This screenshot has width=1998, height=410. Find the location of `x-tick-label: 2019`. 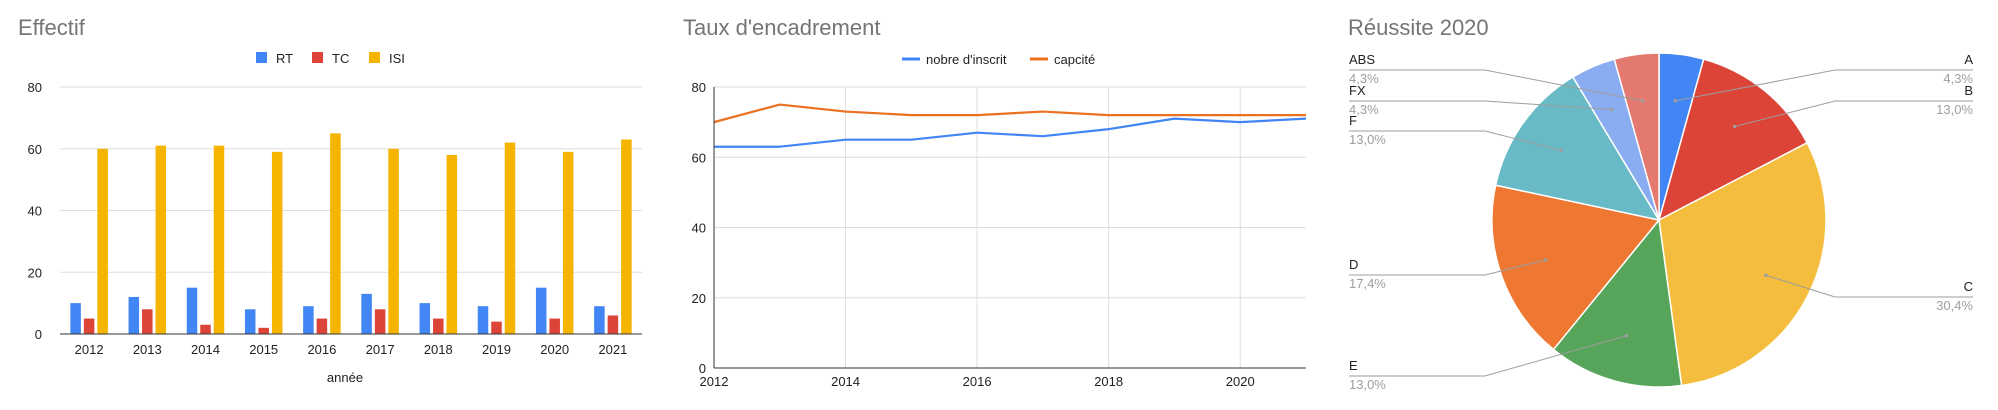

x-tick-label: 2019 is located at coordinates (496, 349).